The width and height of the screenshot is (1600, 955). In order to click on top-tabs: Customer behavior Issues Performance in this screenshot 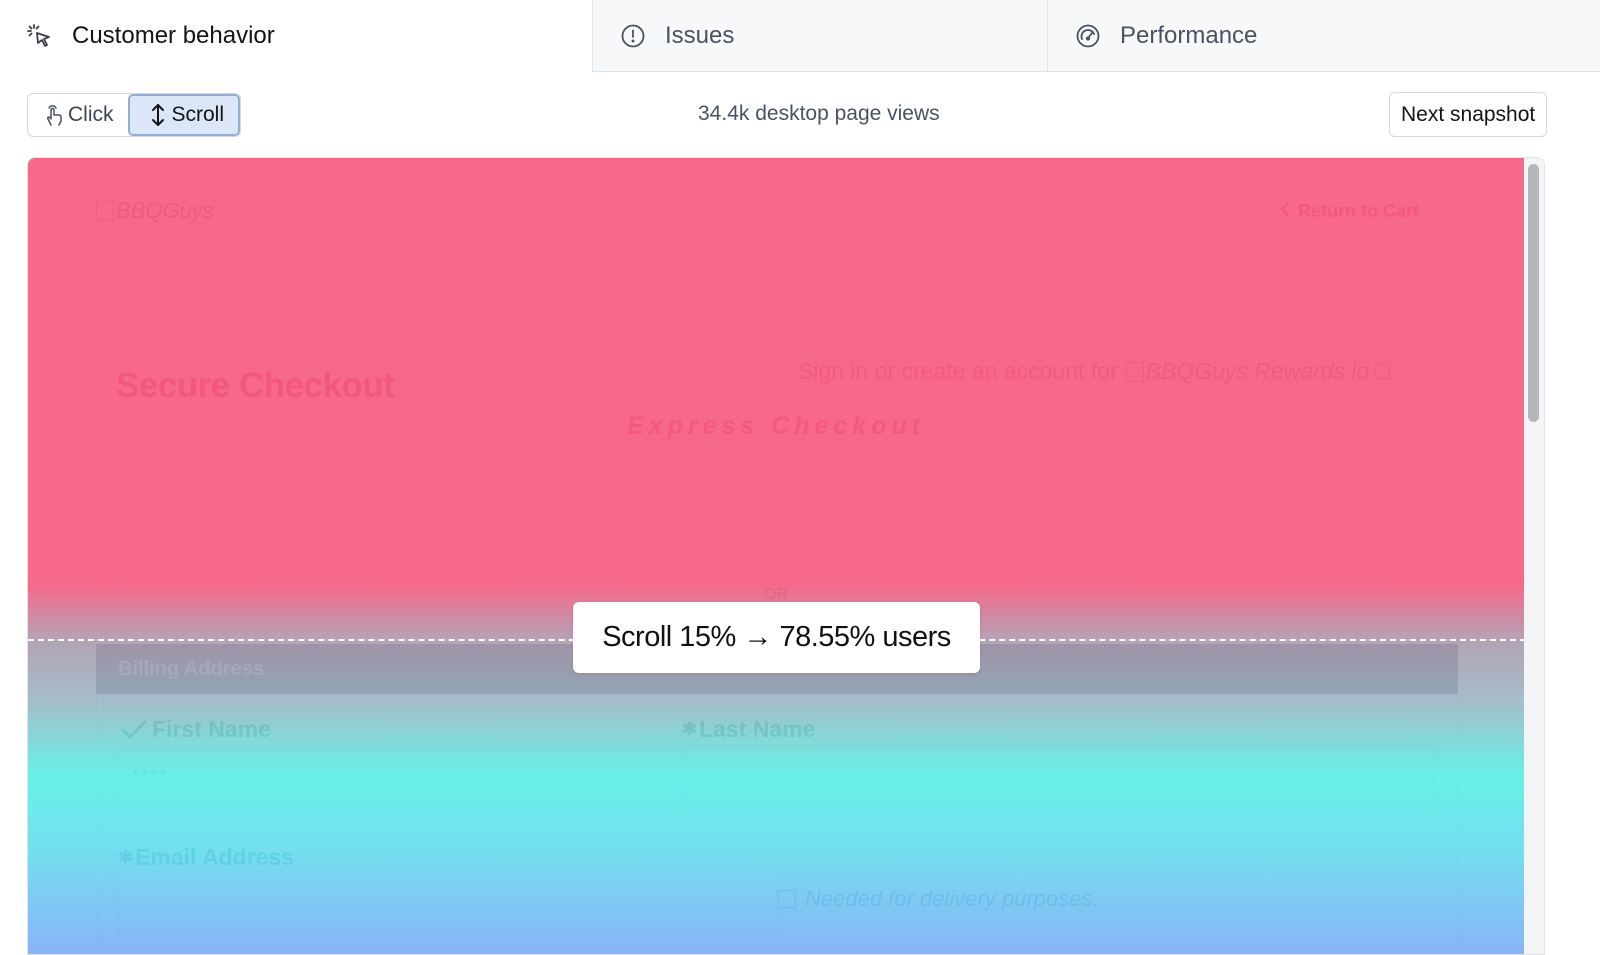, I will do `click(800, 36)`.